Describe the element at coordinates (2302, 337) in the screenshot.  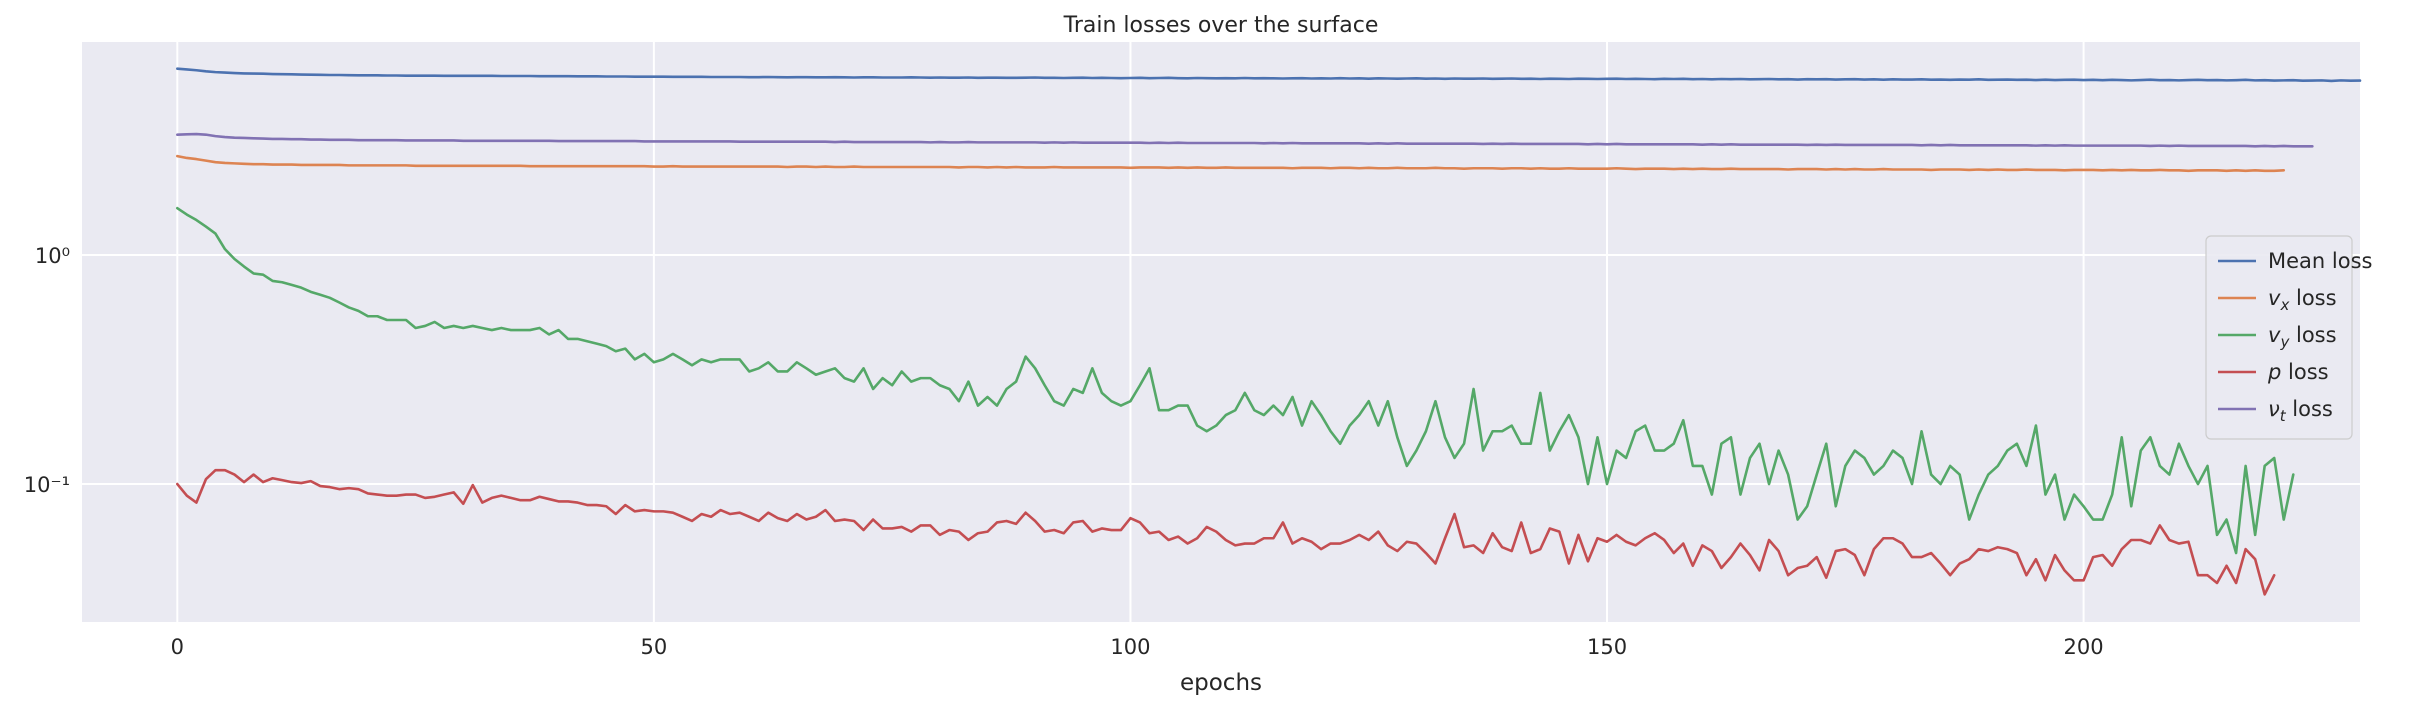
I see `legend-label: vy loss` at that location.